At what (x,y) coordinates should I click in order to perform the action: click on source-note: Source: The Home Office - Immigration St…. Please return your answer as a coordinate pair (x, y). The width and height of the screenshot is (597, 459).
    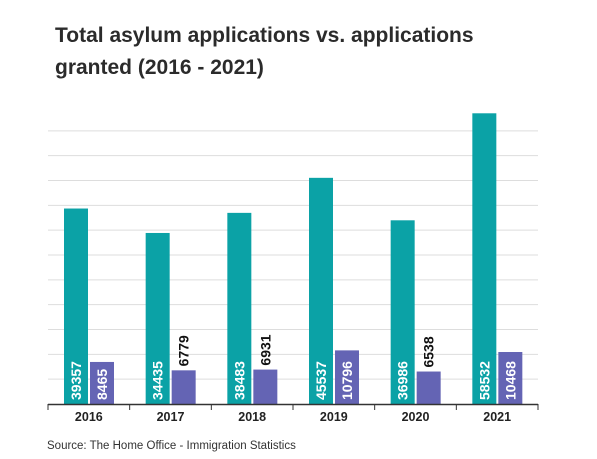
    Looking at the image, I should click on (171, 446).